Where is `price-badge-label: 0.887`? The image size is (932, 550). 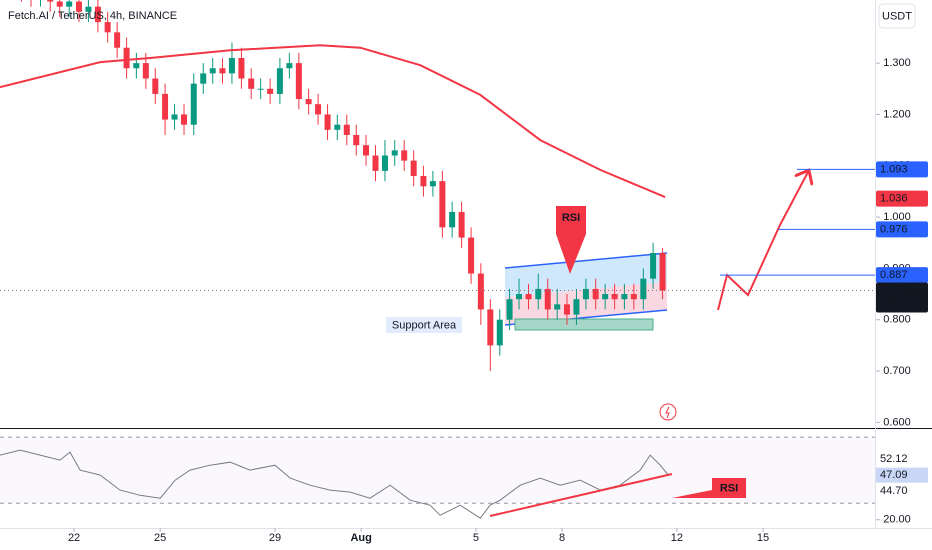 price-badge-label: 0.887 is located at coordinates (894, 275).